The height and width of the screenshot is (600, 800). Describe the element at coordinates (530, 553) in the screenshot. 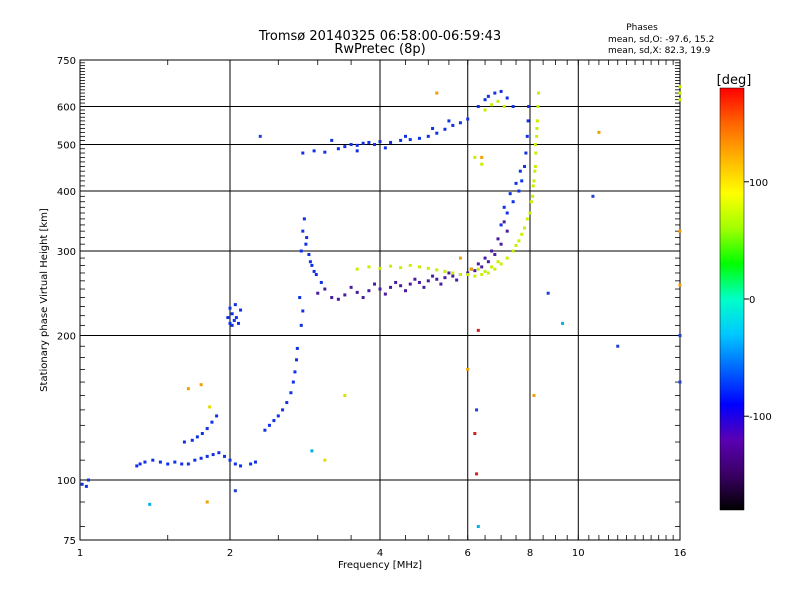

I see `x-tick-label: 8` at that location.